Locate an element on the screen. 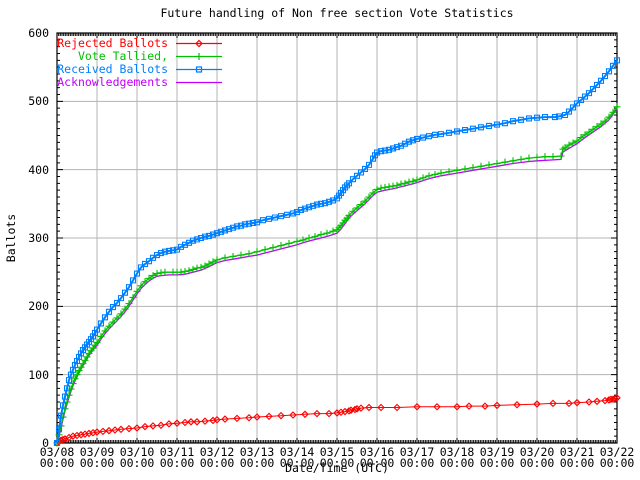 This screenshot has height=480, width=640. legend-label-received-ballots: Received Ballots is located at coordinates (112, 69).